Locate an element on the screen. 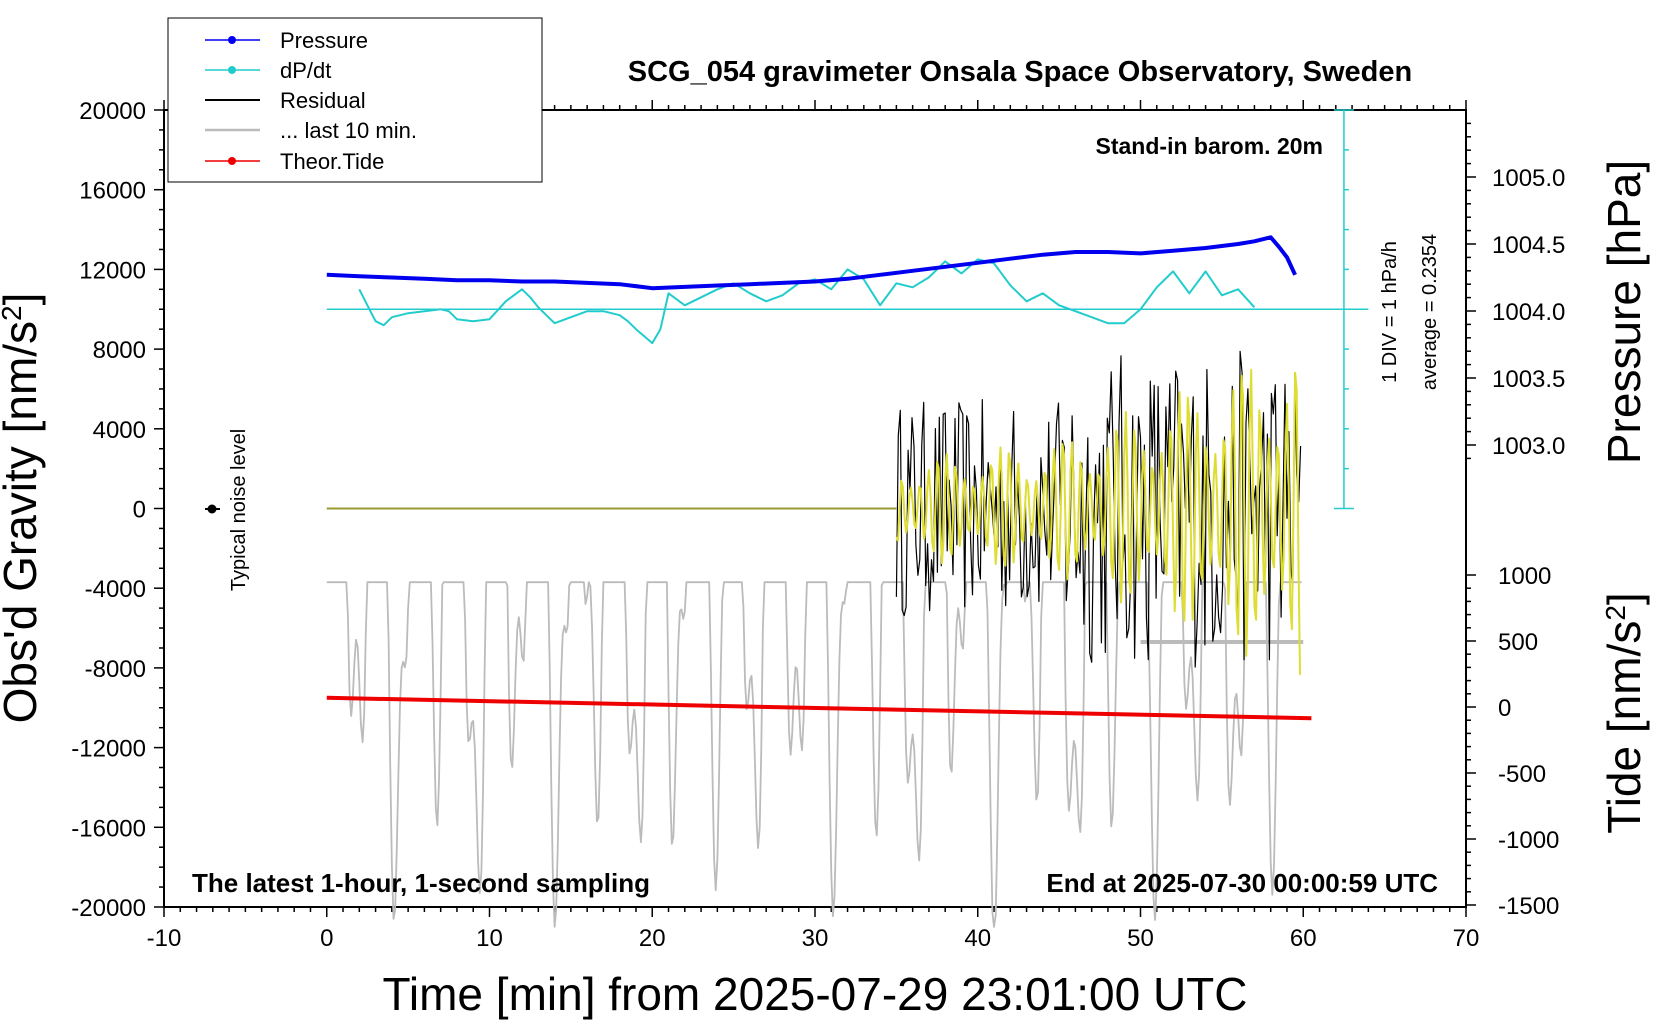  legend-last10-label: ... last 10 min. is located at coordinates (348, 130).